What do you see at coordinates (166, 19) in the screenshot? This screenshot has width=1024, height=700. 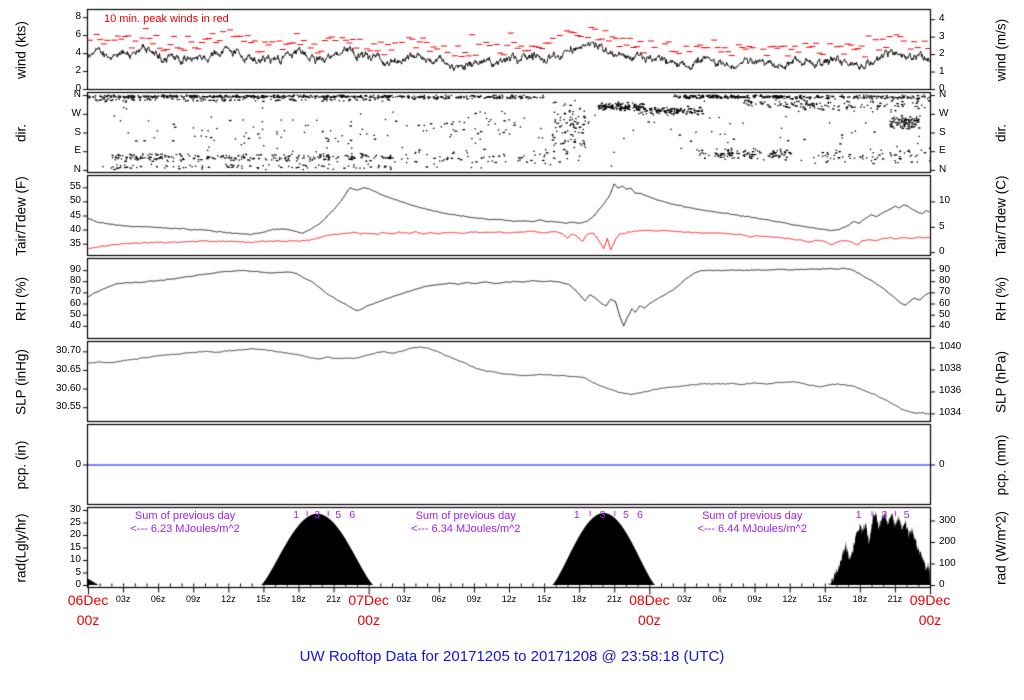 I see `peak-winds-note: 10 min. peak winds in red` at bounding box center [166, 19].